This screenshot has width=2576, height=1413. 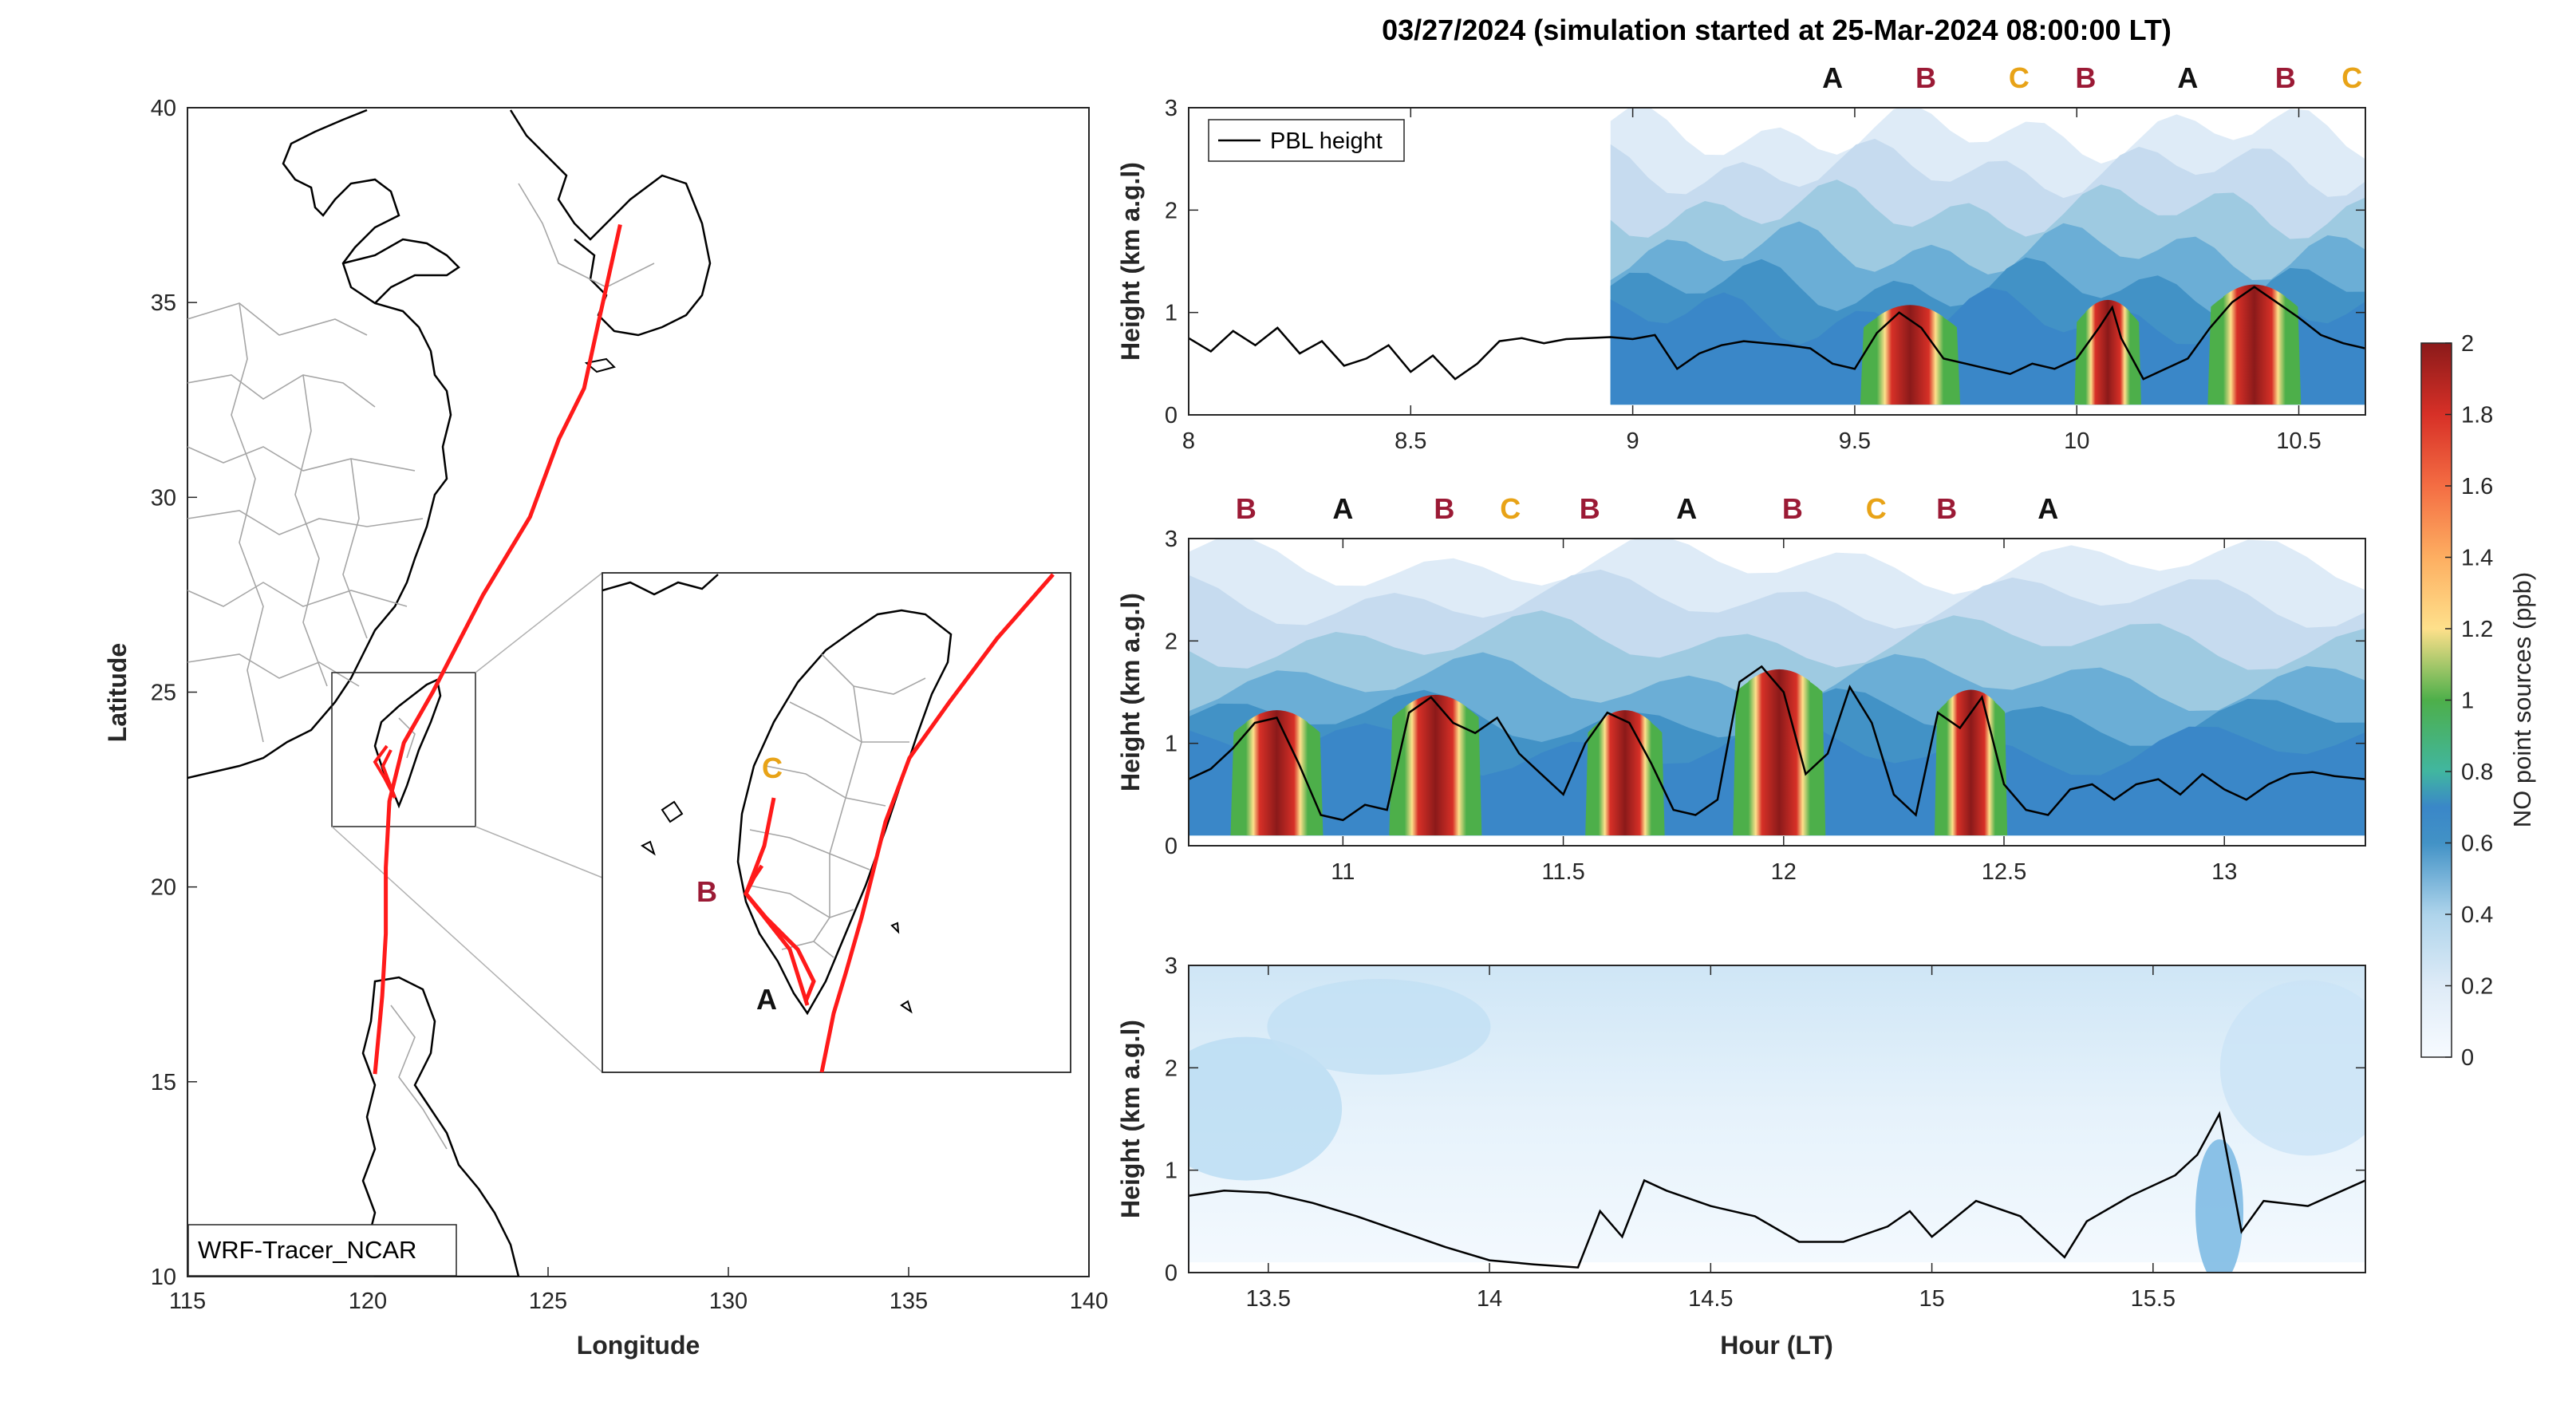 I want to click on map-legend-label: WRF-Tracer_NCAR, so click(x=307, y=1250).